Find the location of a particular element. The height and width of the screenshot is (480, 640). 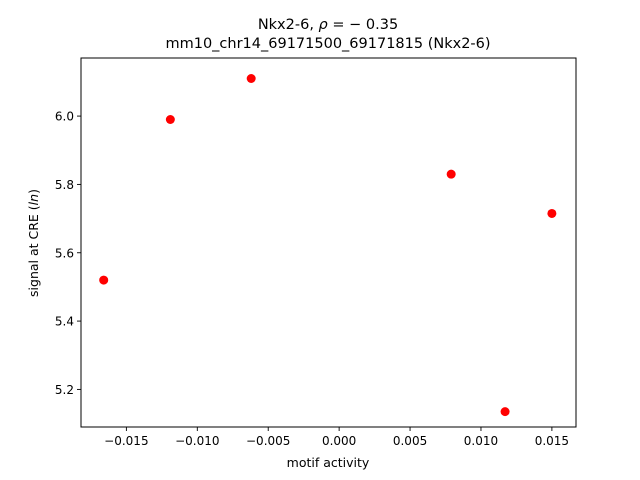

x-tick-label: 0.015 is located at coordinates (552, 441).